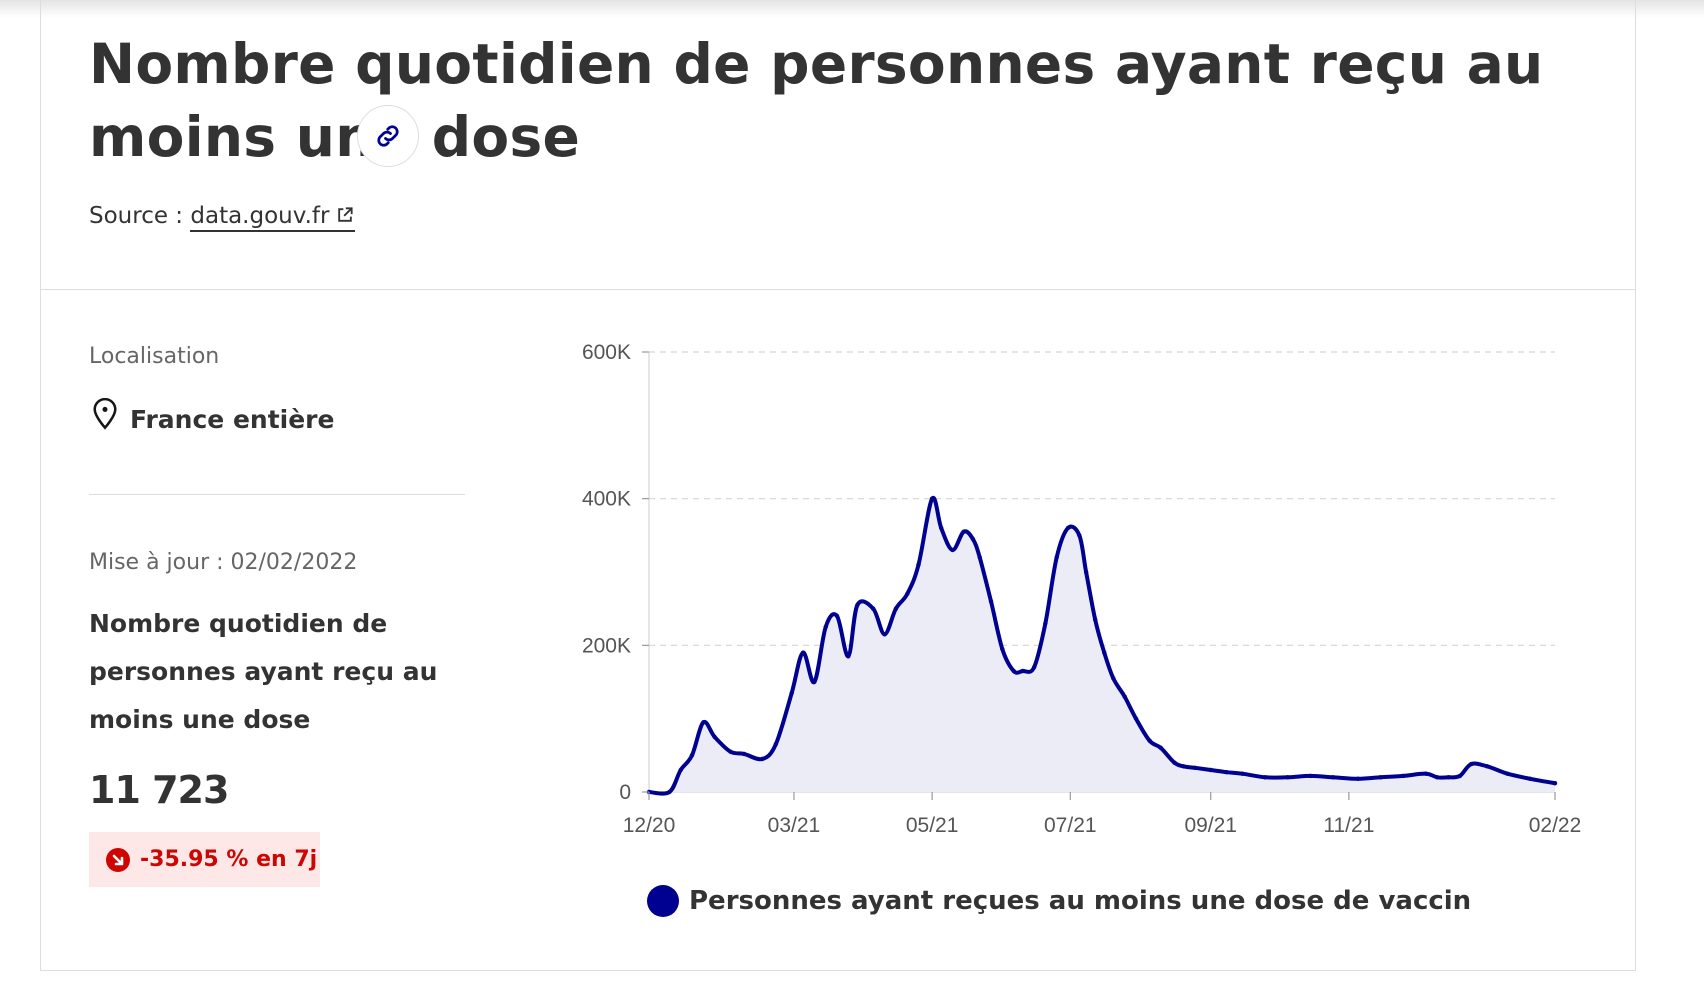 The width and height of the screenshot is (1704, 992). Describe the element at coordinates (852, 9) in the screenshot. I see `top-shadow` at that location.